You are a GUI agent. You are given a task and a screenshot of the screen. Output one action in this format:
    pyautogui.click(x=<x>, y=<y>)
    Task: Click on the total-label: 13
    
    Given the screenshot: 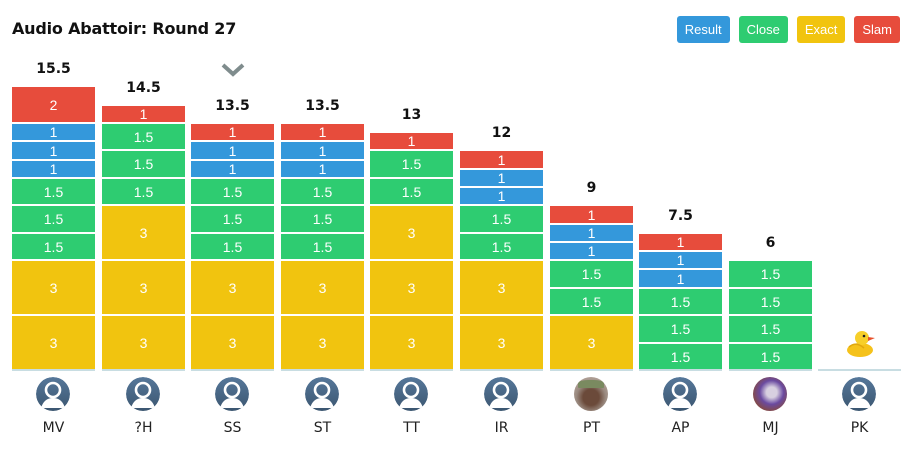 What is the action you would take?
    pyautogui.click(x=411, y=115)
    